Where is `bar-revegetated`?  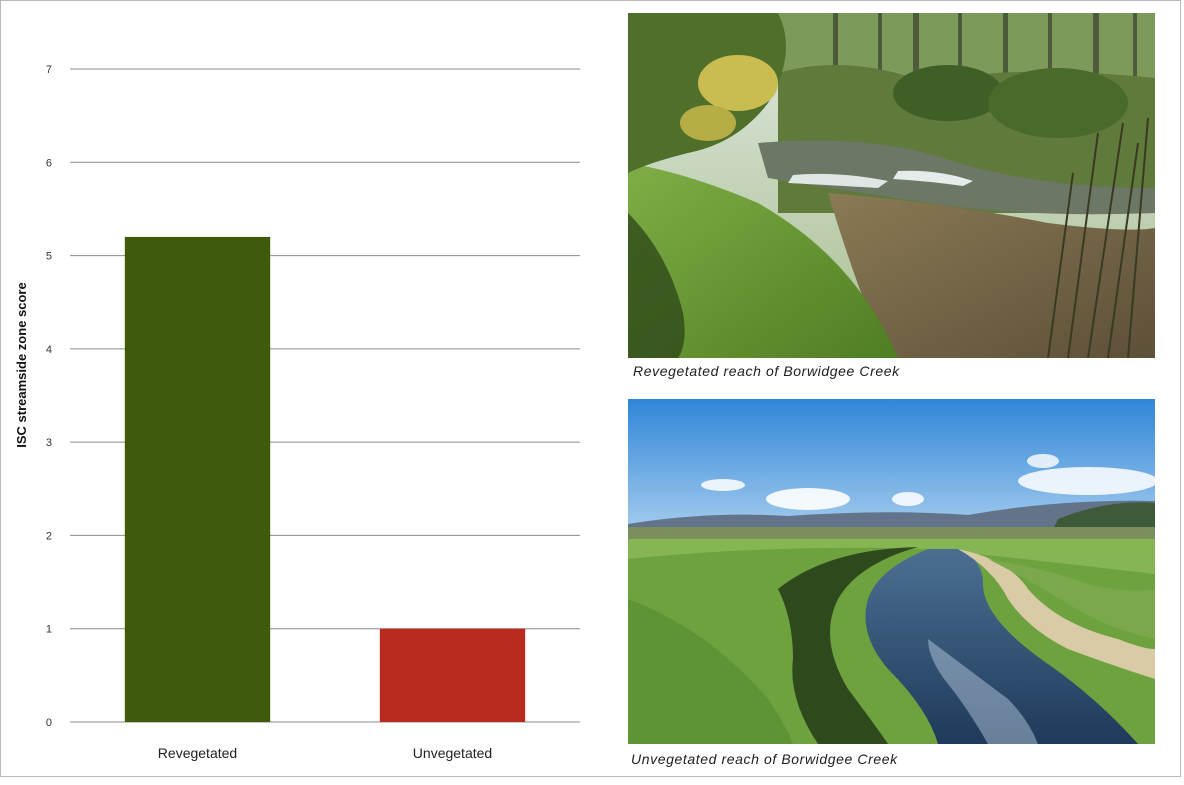
bar-revegetated is located at coordinates (197, 479).